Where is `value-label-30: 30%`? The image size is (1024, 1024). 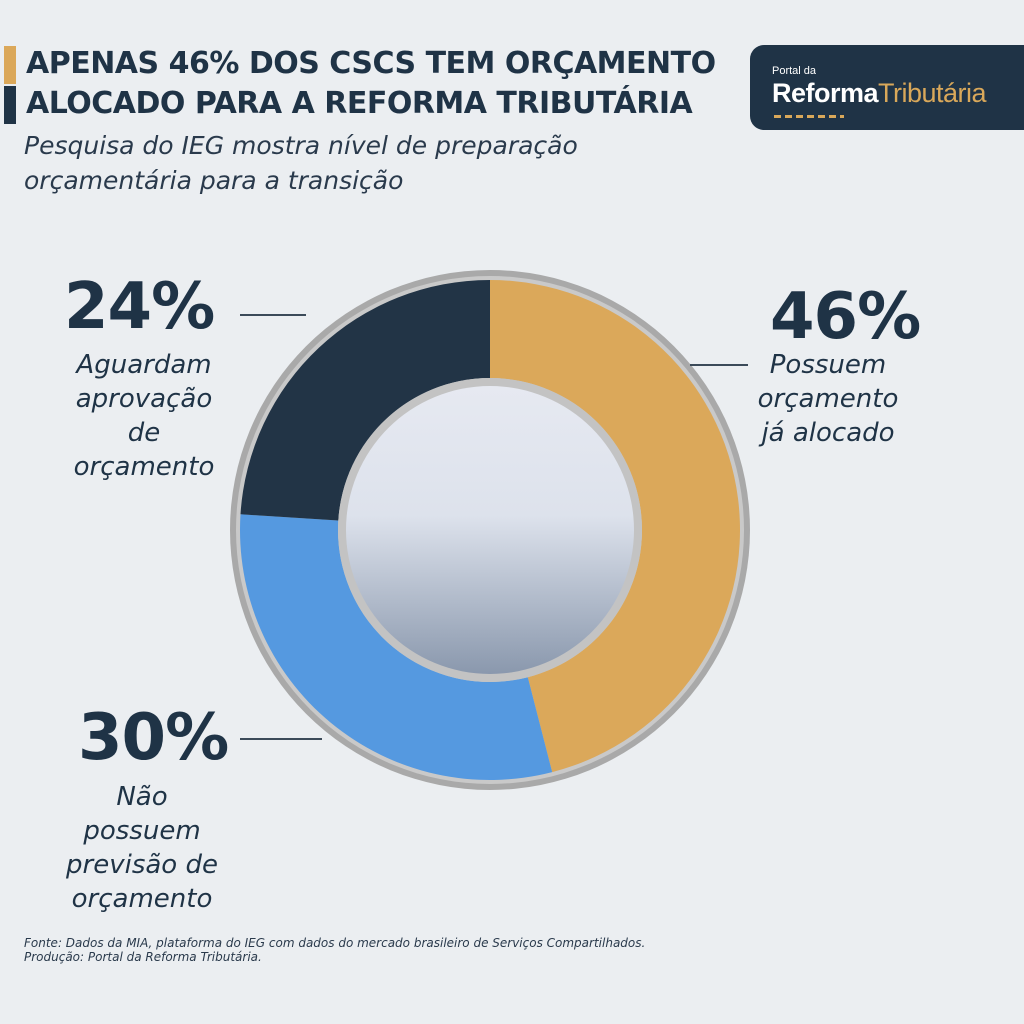
value-label-30: 30% is located at coordinates (153, 738).